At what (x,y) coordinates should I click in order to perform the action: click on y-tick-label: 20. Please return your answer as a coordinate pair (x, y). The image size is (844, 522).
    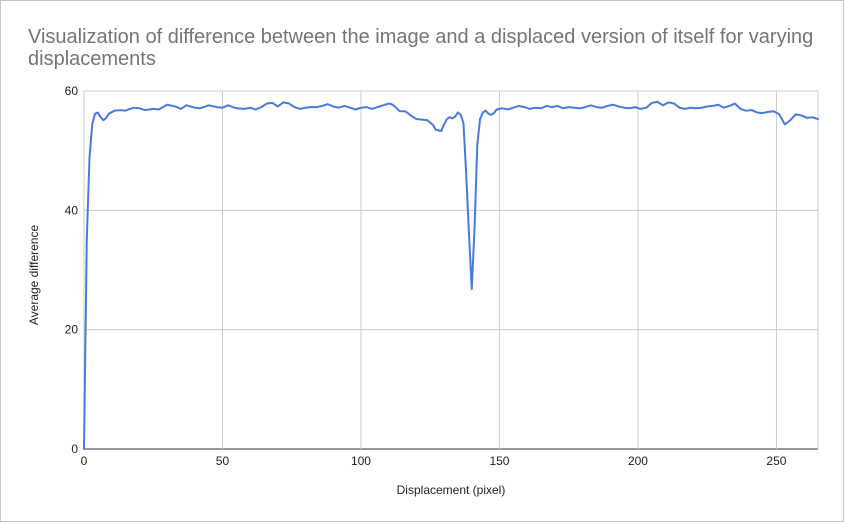
    Looking at the image, I should click on (72, 330).